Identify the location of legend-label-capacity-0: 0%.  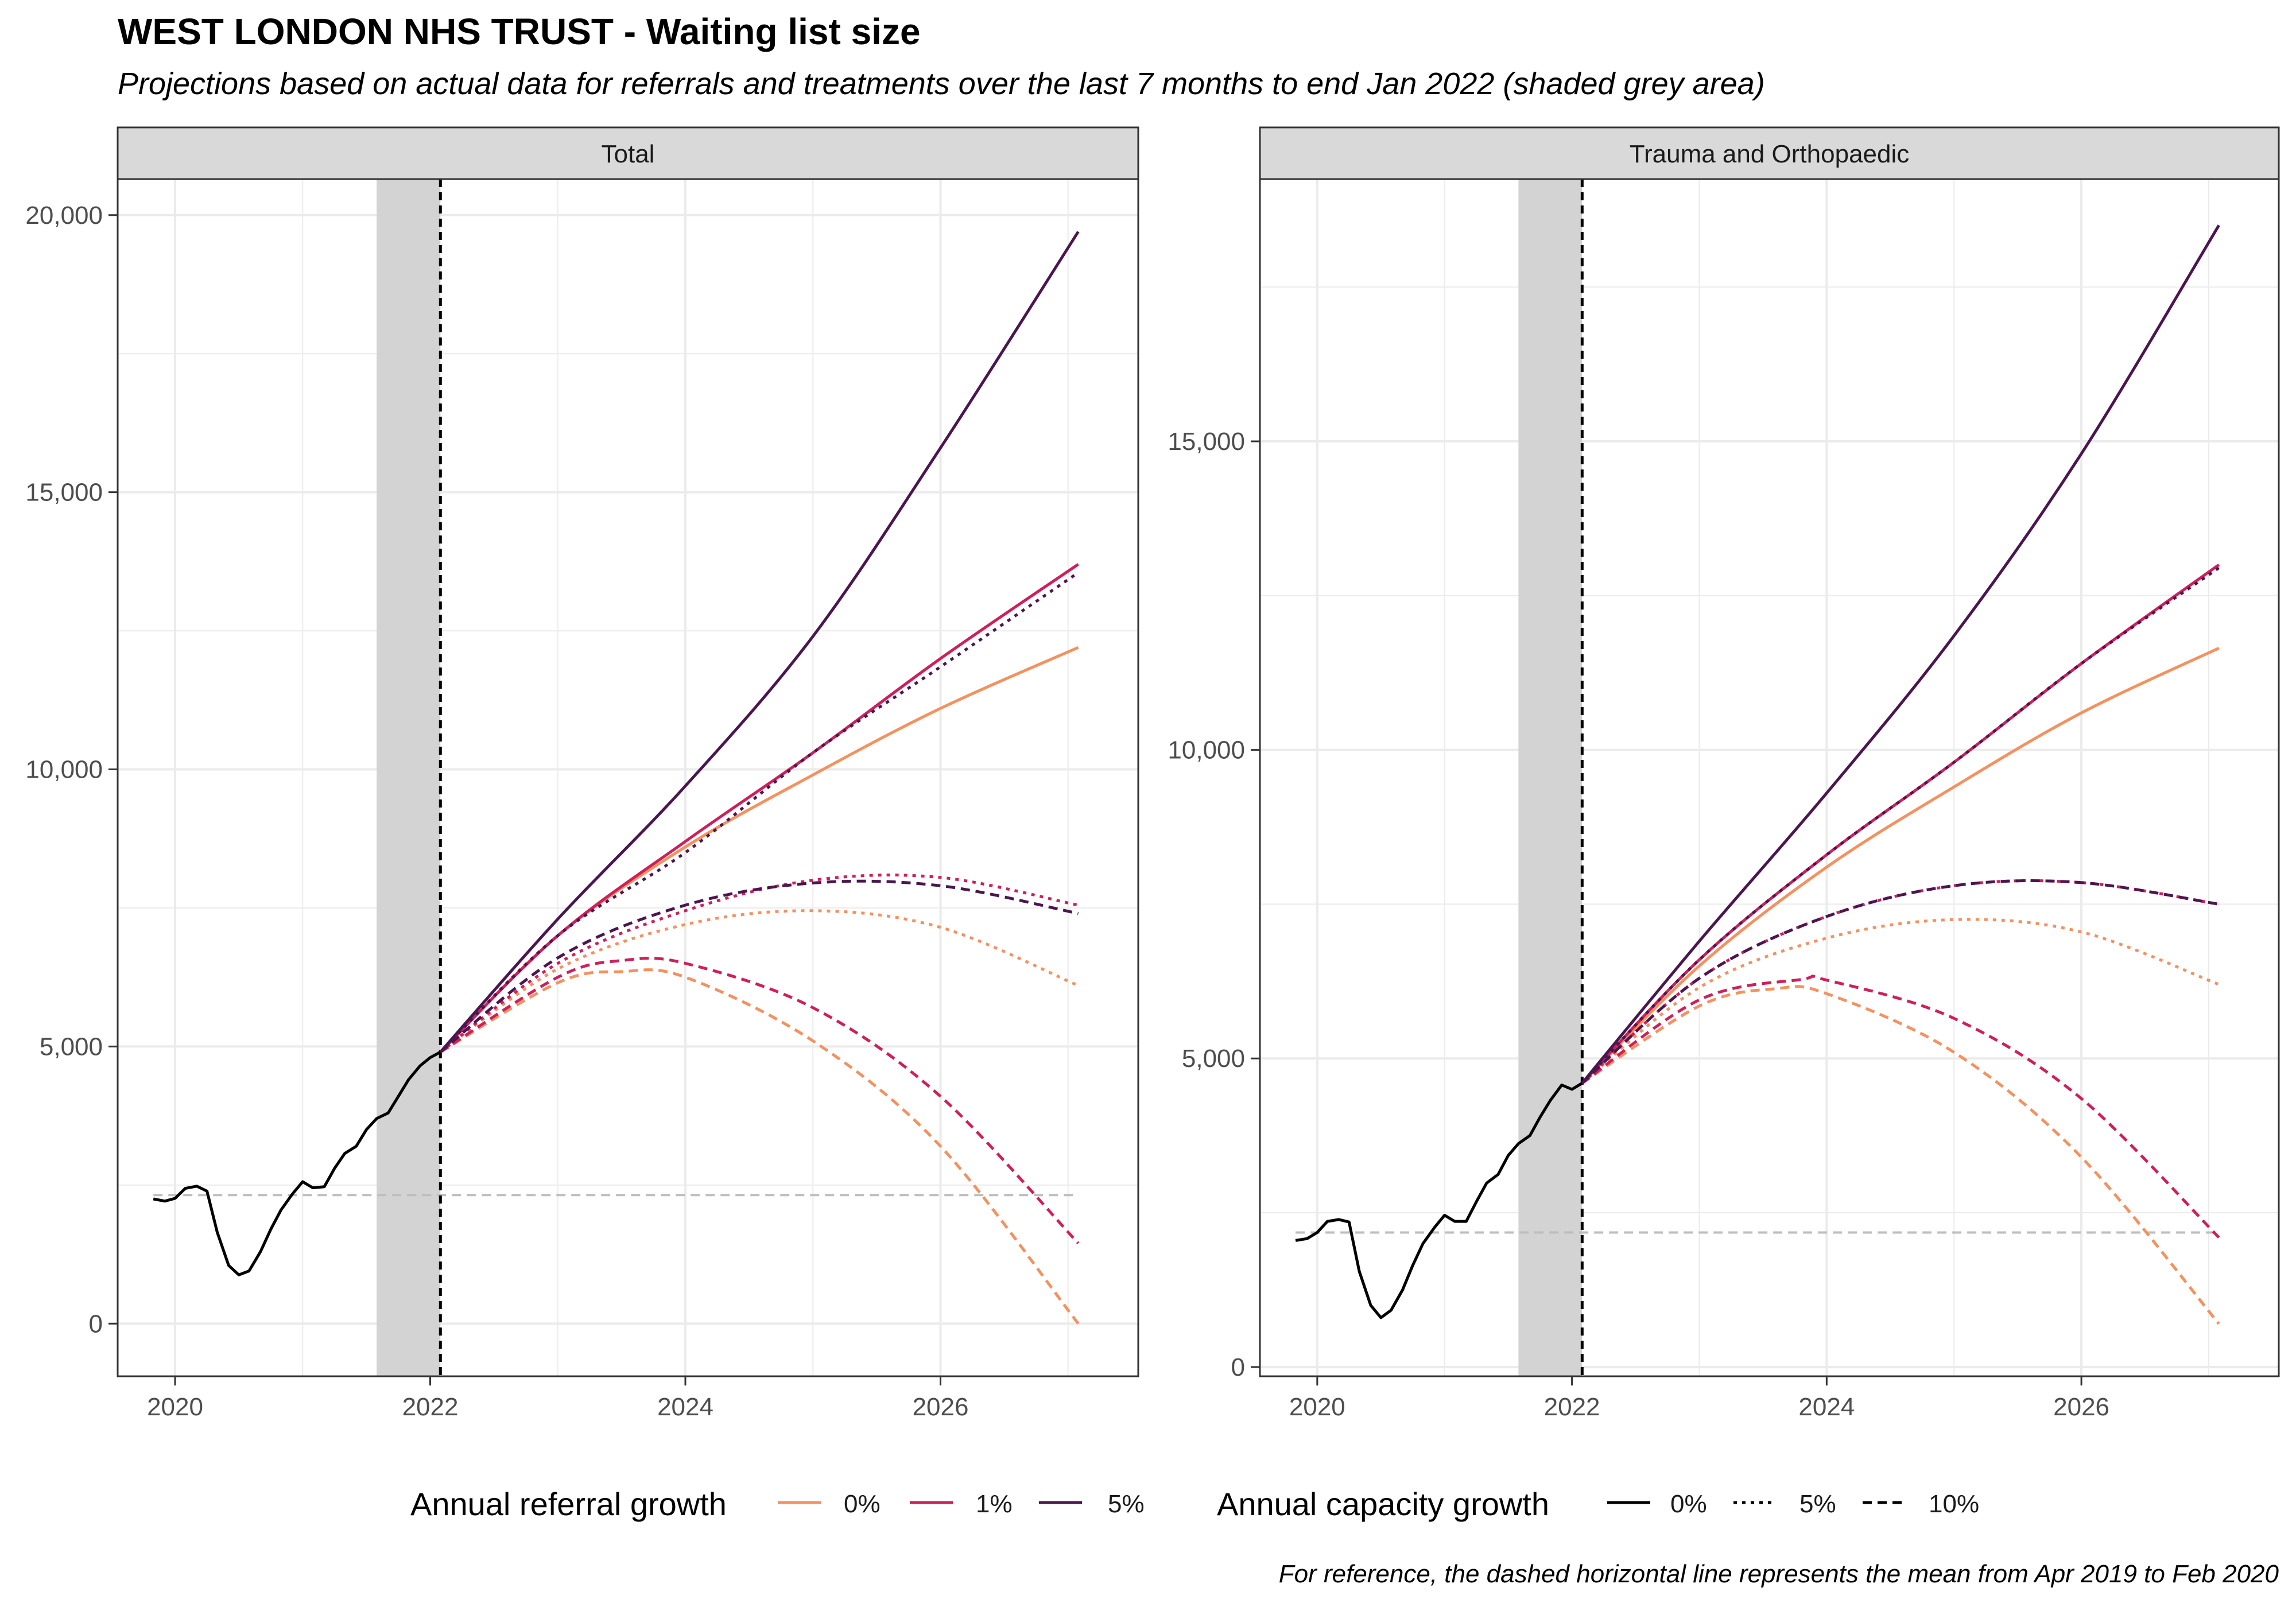
(1688, 1504).